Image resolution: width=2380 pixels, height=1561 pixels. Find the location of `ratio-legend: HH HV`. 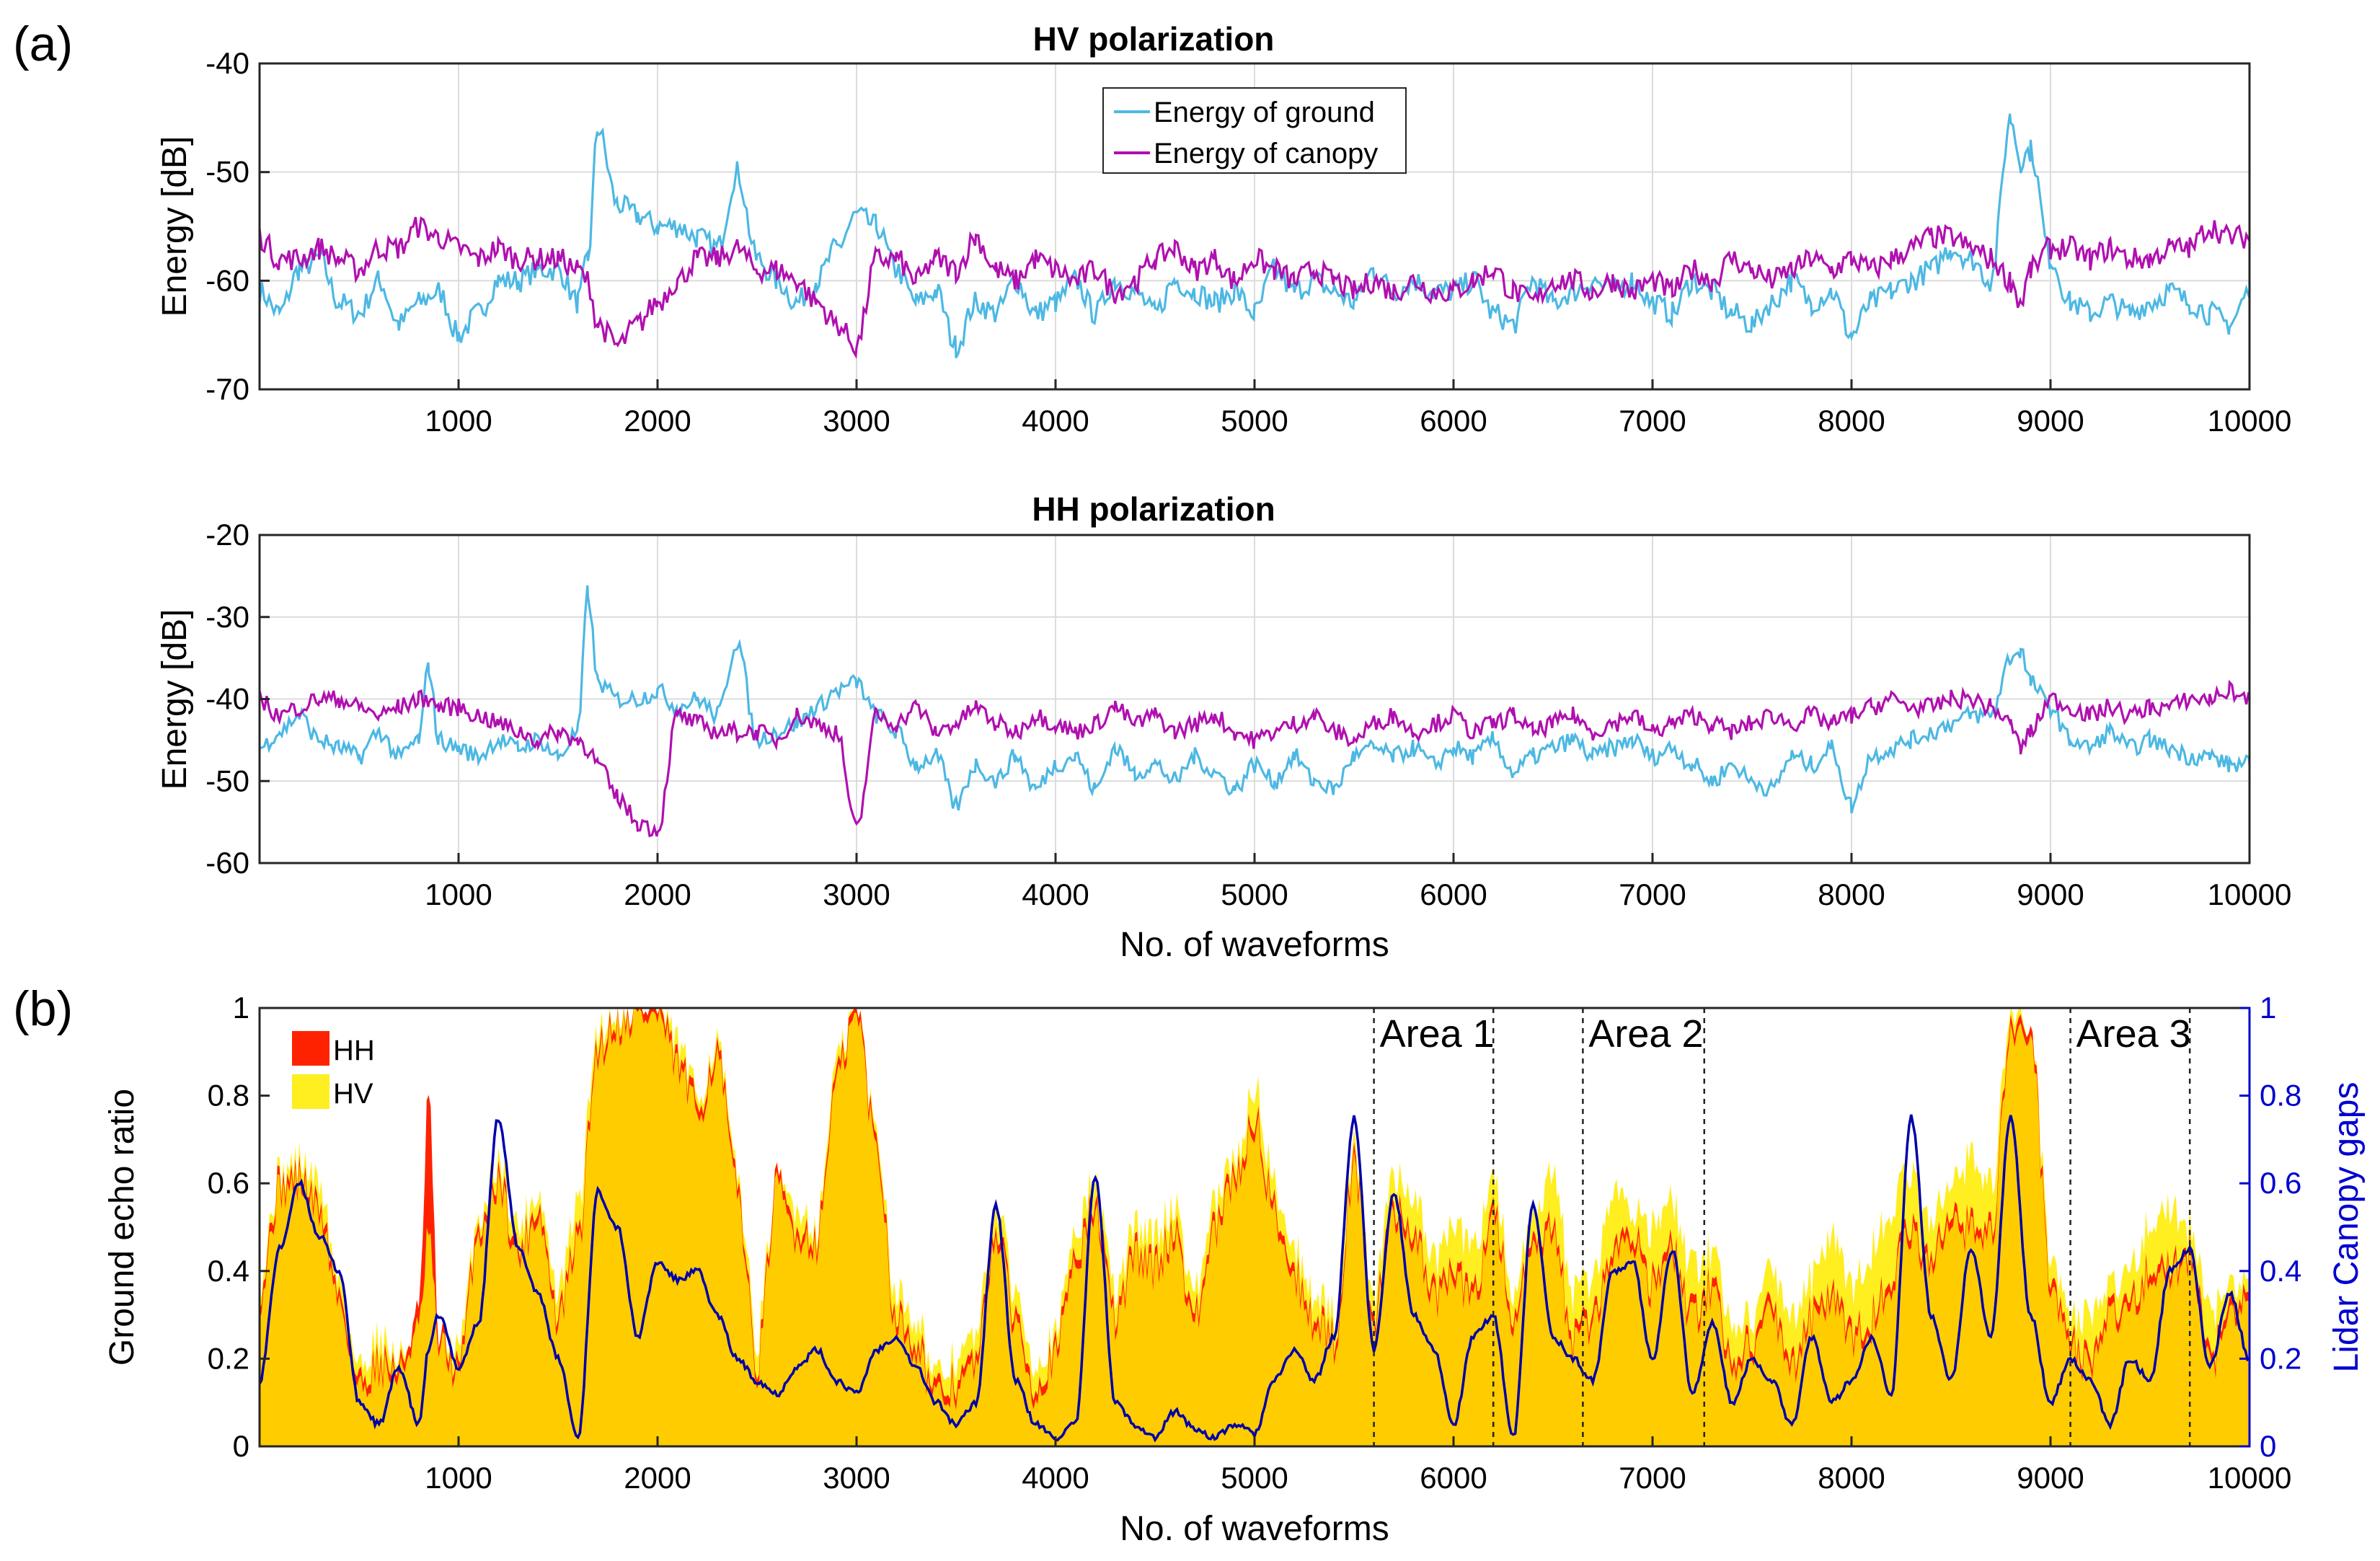

ratio-legend: HH HV is located at coordinates (333, 1071).